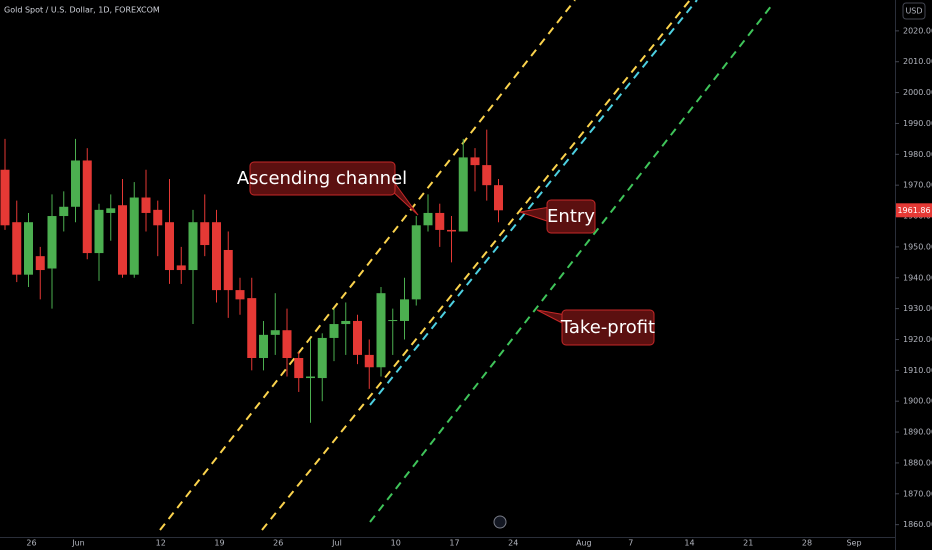 The height and width of the screenshot is (550, 932). I want to click on y-tick-label: 1930.00, so click(917, 308).